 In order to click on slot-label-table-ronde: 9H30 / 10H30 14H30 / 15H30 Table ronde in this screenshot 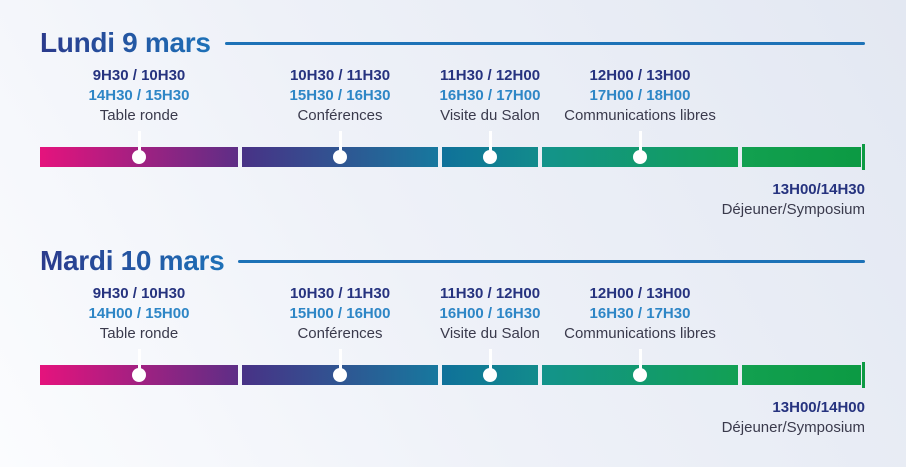, I will do `click(139, 96)`.